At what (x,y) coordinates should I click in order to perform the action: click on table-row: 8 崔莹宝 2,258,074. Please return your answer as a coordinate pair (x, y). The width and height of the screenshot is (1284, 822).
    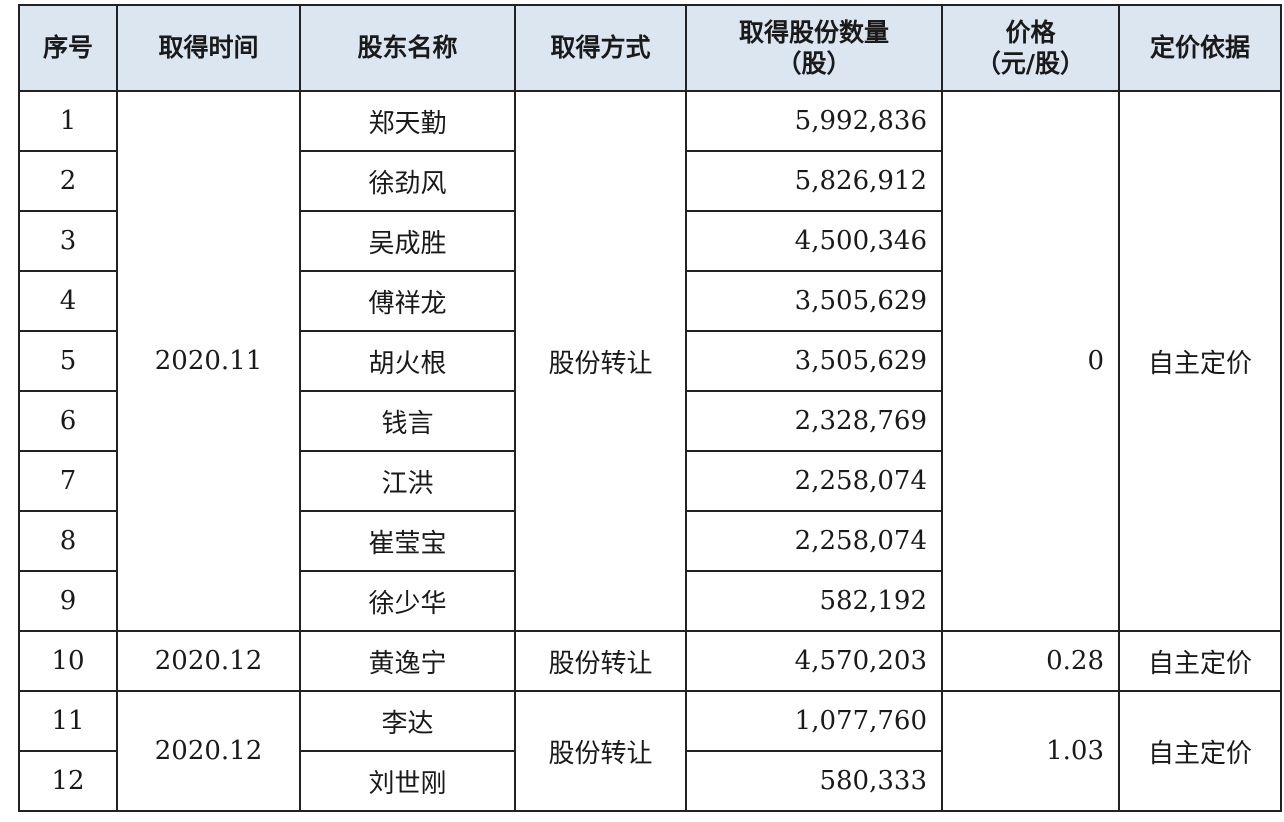
    Looking at the image, I should click on (649, 541).